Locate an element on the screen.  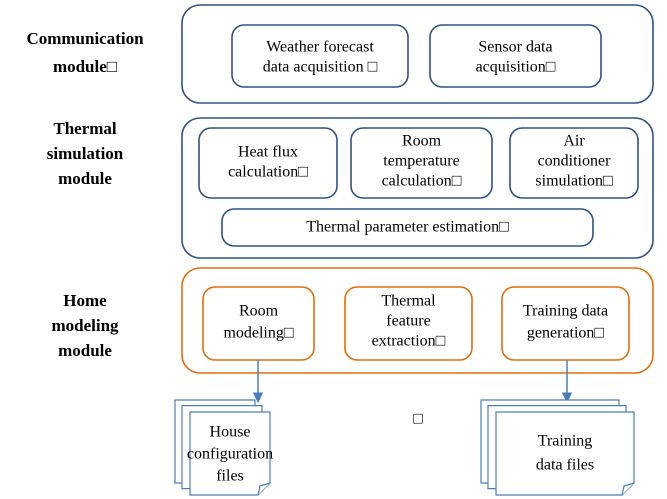
text-line: data files is located at coordinates (565, 465).